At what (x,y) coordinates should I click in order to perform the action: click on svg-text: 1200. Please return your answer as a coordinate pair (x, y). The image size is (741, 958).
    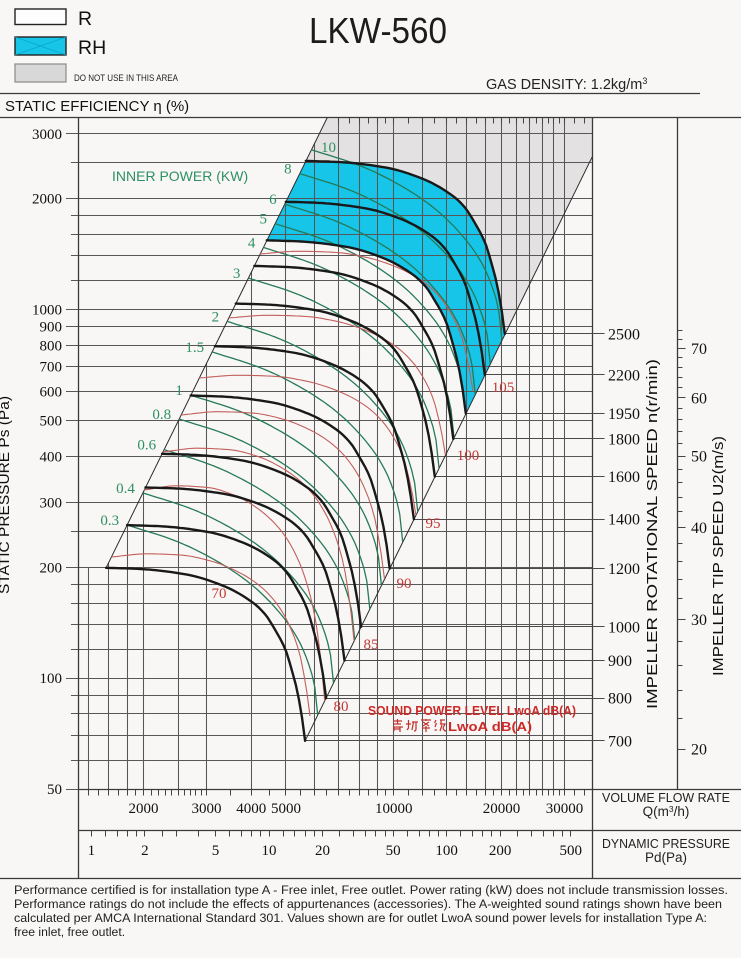
    Looking at the image, I should click on (624, 569).